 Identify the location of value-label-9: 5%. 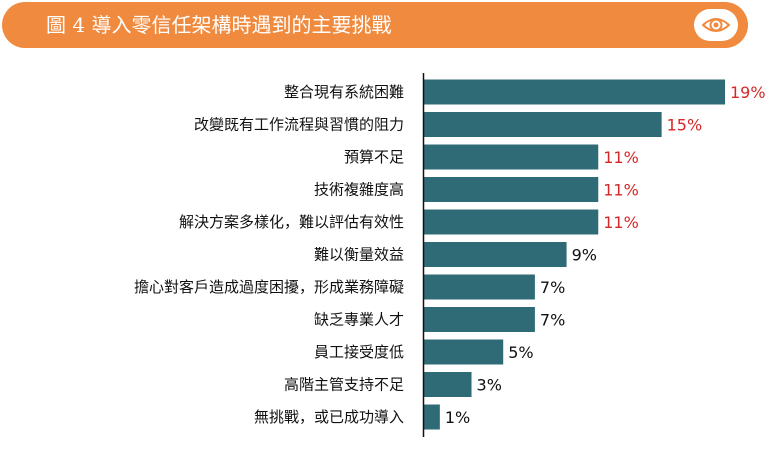
(520, 352).